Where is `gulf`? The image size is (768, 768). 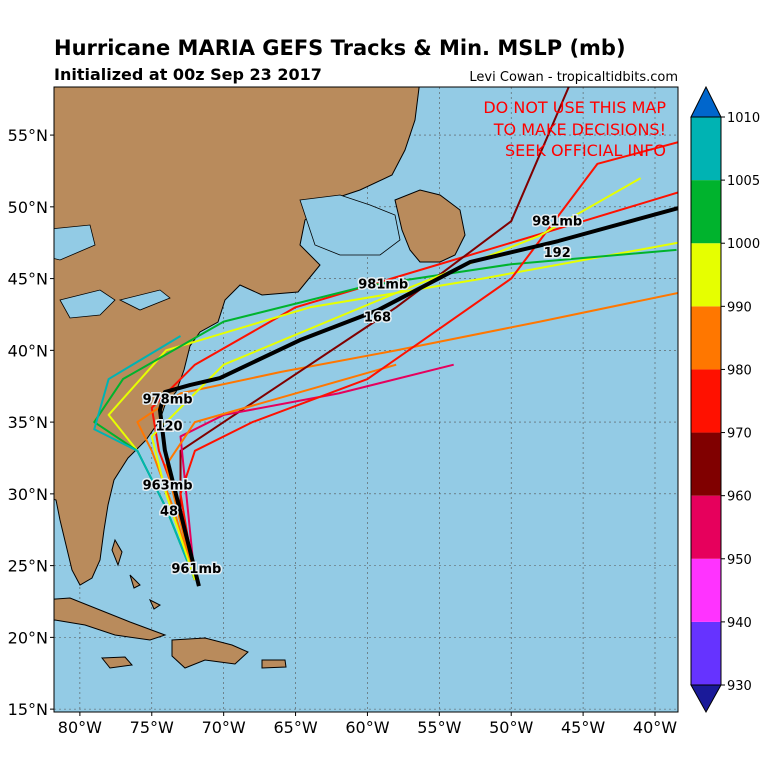
gulf is located at coordinates (350, 225).